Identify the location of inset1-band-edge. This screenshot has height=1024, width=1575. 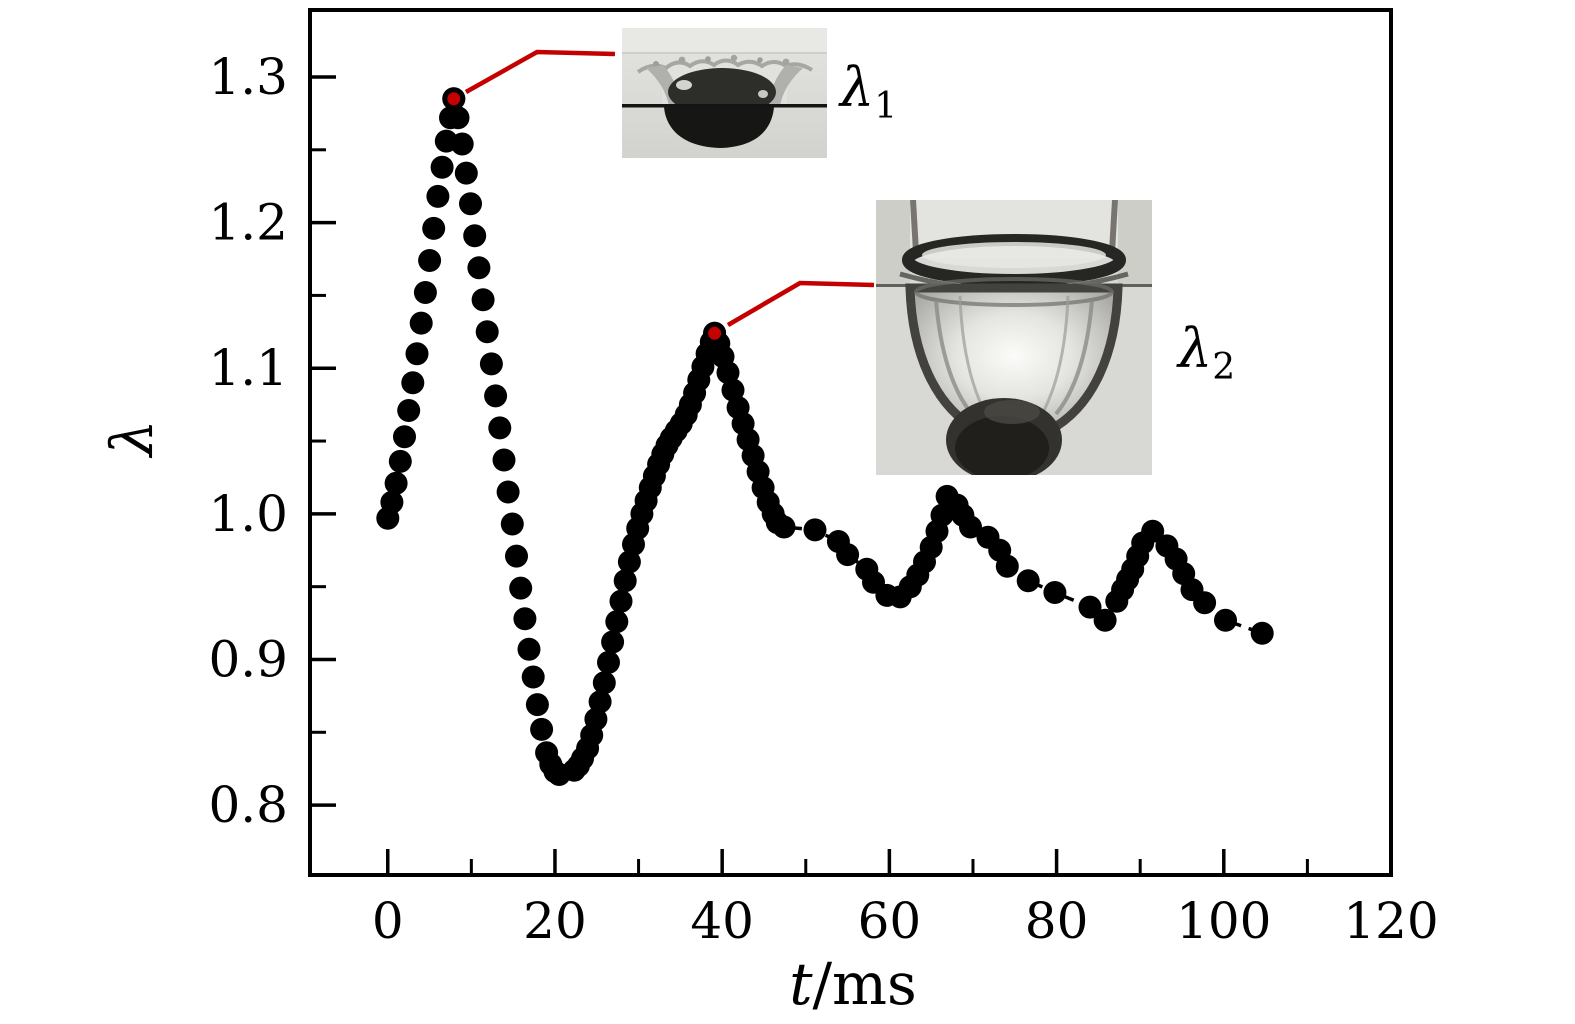
(724, 53).